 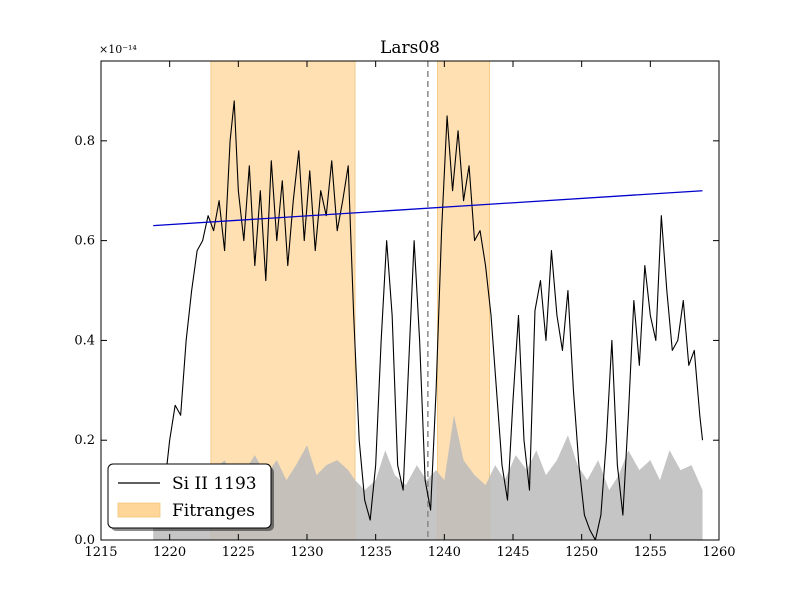 What do you see at coordinates (169, 552) in the screenshot?
I see `x-tick-label: 1220` at bounding box center [169, 552].